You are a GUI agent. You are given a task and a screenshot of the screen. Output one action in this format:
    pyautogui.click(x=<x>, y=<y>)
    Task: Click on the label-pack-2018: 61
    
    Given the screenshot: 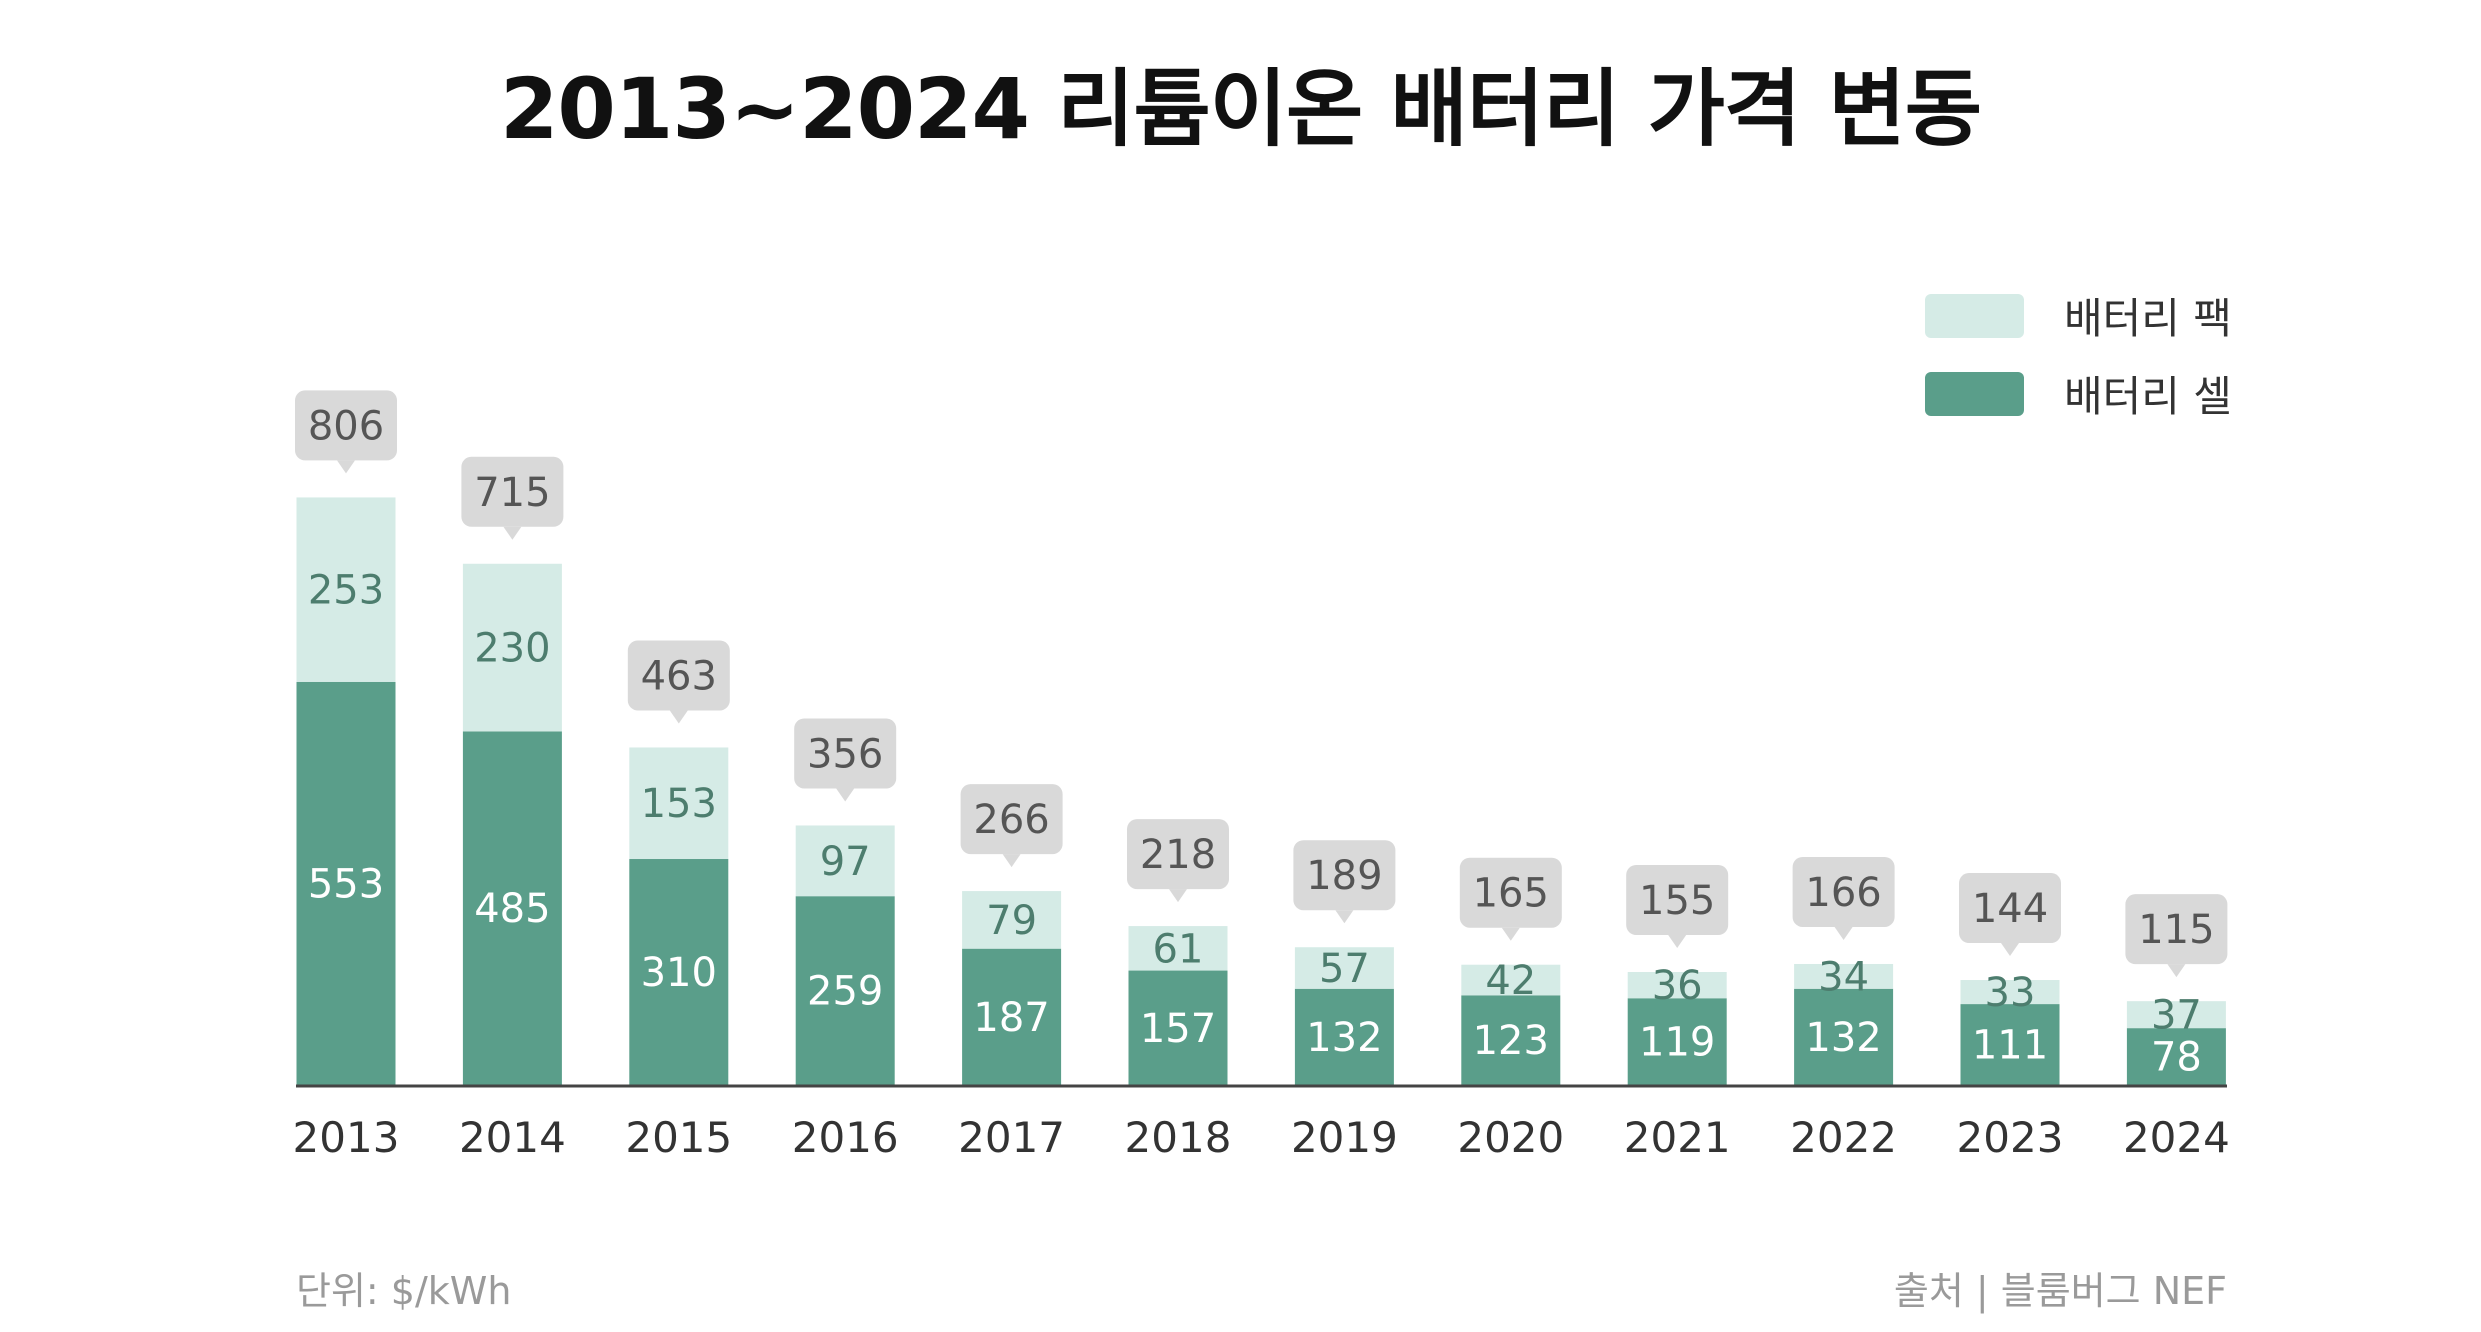 What is the action you would take?
    pyautogui.click(x=1178, y=949)
    